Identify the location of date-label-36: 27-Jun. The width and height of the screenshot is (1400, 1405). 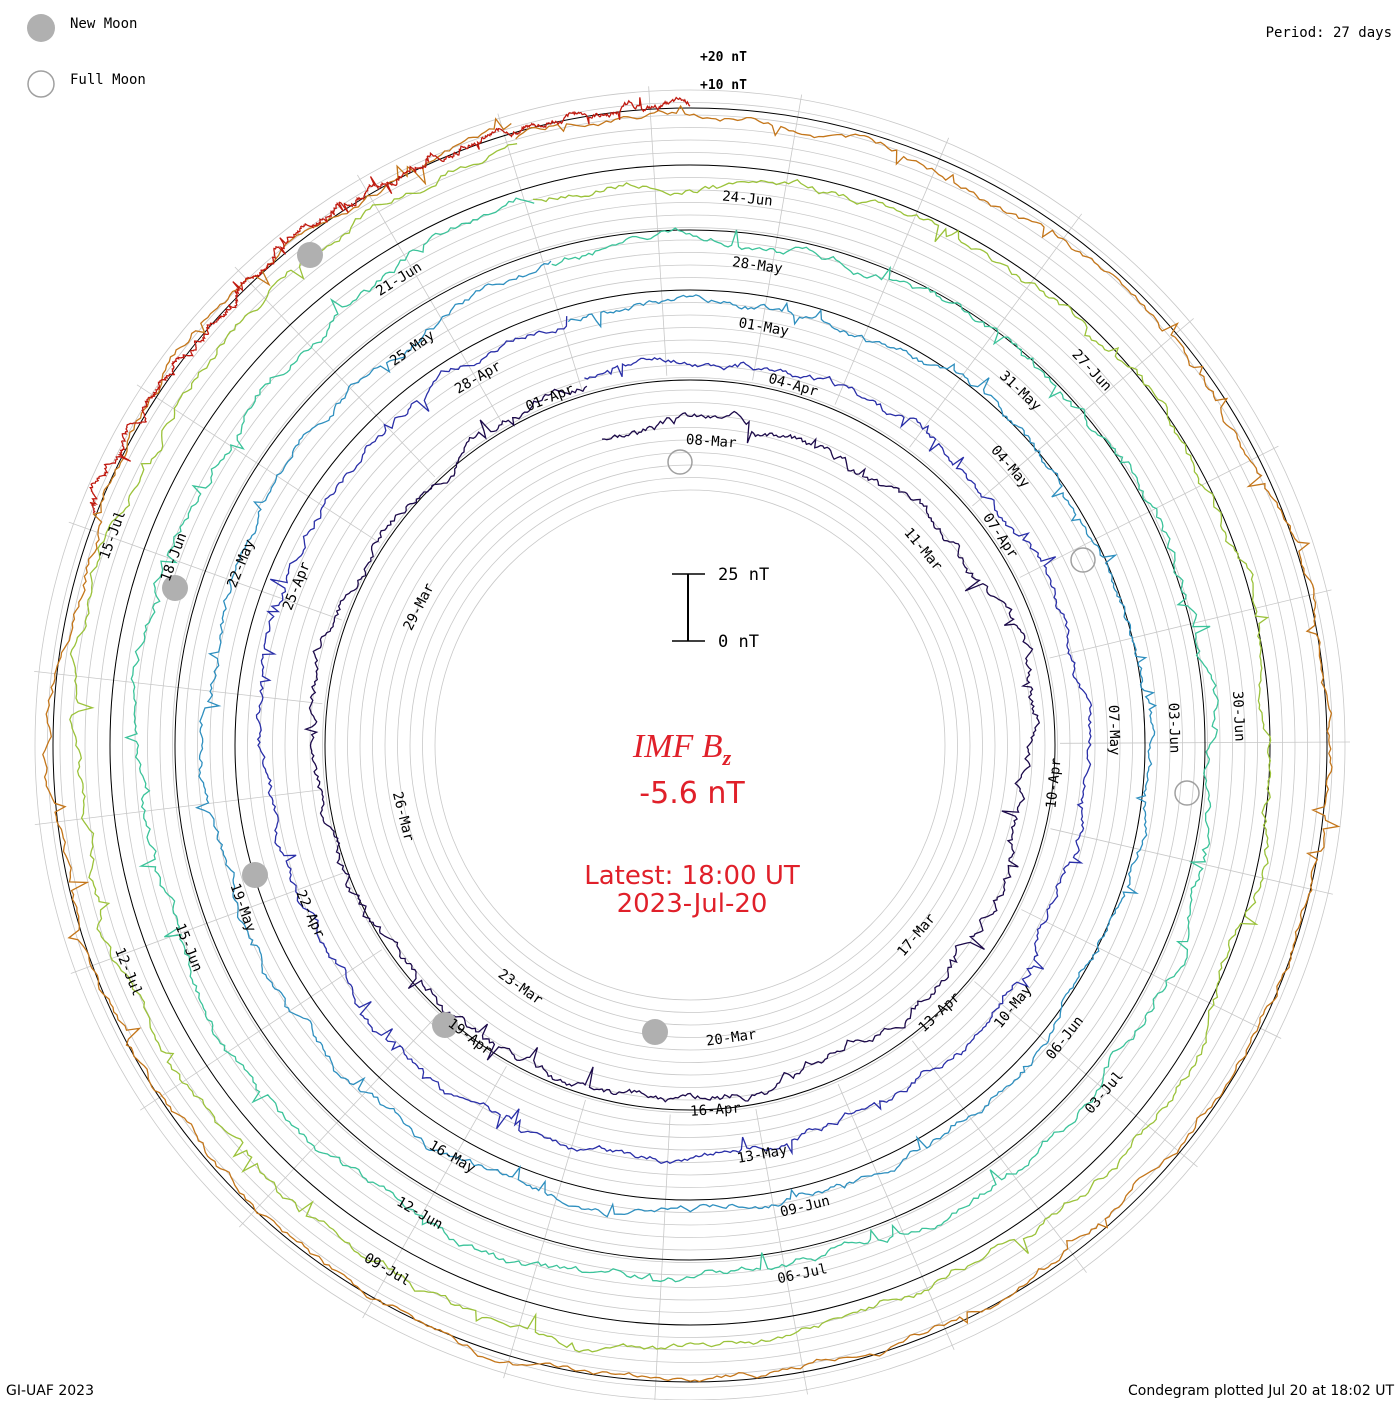
(1091, 371).